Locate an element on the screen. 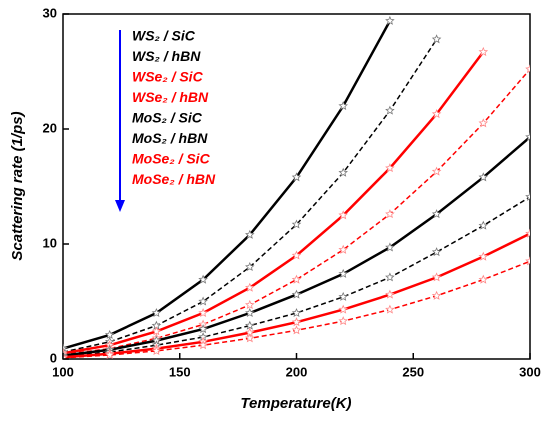 Image resolution: width=550 pixels, height=421 pixels. legend-label: WSe₂ / SiC is located at coordinates (168, 77).